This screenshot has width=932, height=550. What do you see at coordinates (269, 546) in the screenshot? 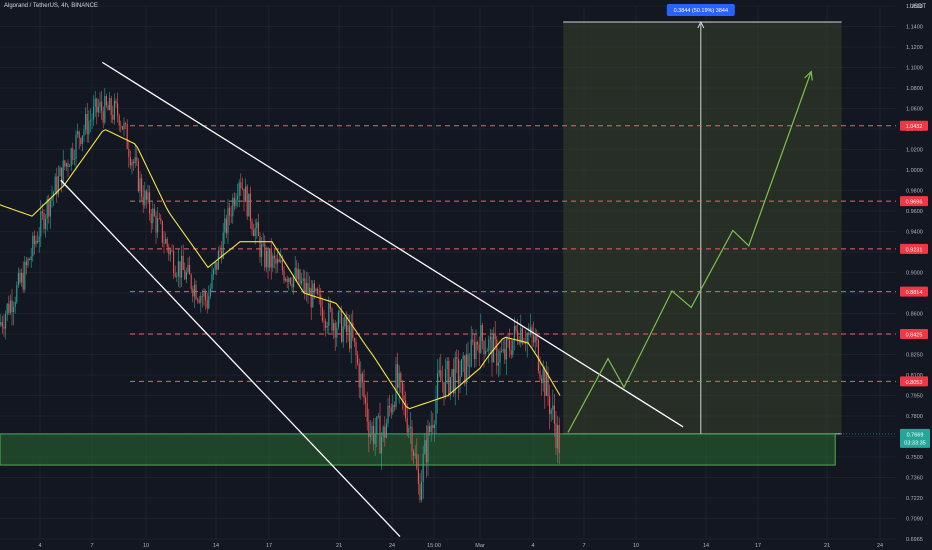
I see `x-tick-label: 17` at bounding box center [269, 546].